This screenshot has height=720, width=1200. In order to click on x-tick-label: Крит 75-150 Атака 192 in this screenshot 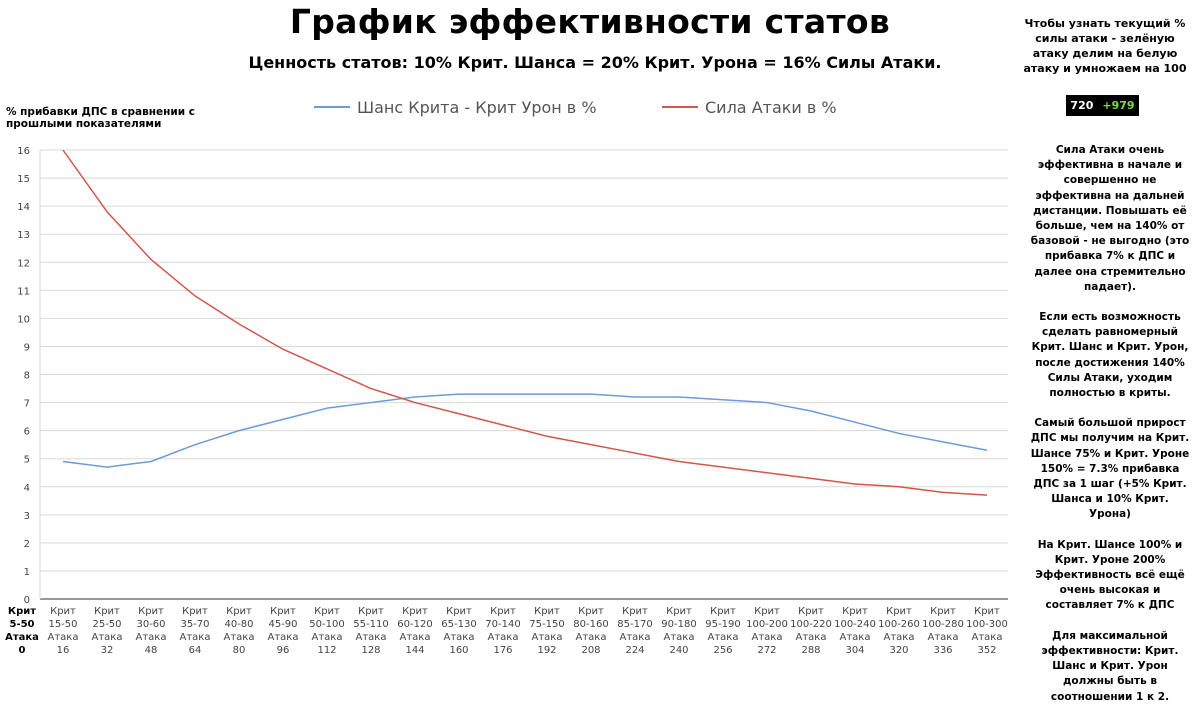, I will do `click(546, 631)`.